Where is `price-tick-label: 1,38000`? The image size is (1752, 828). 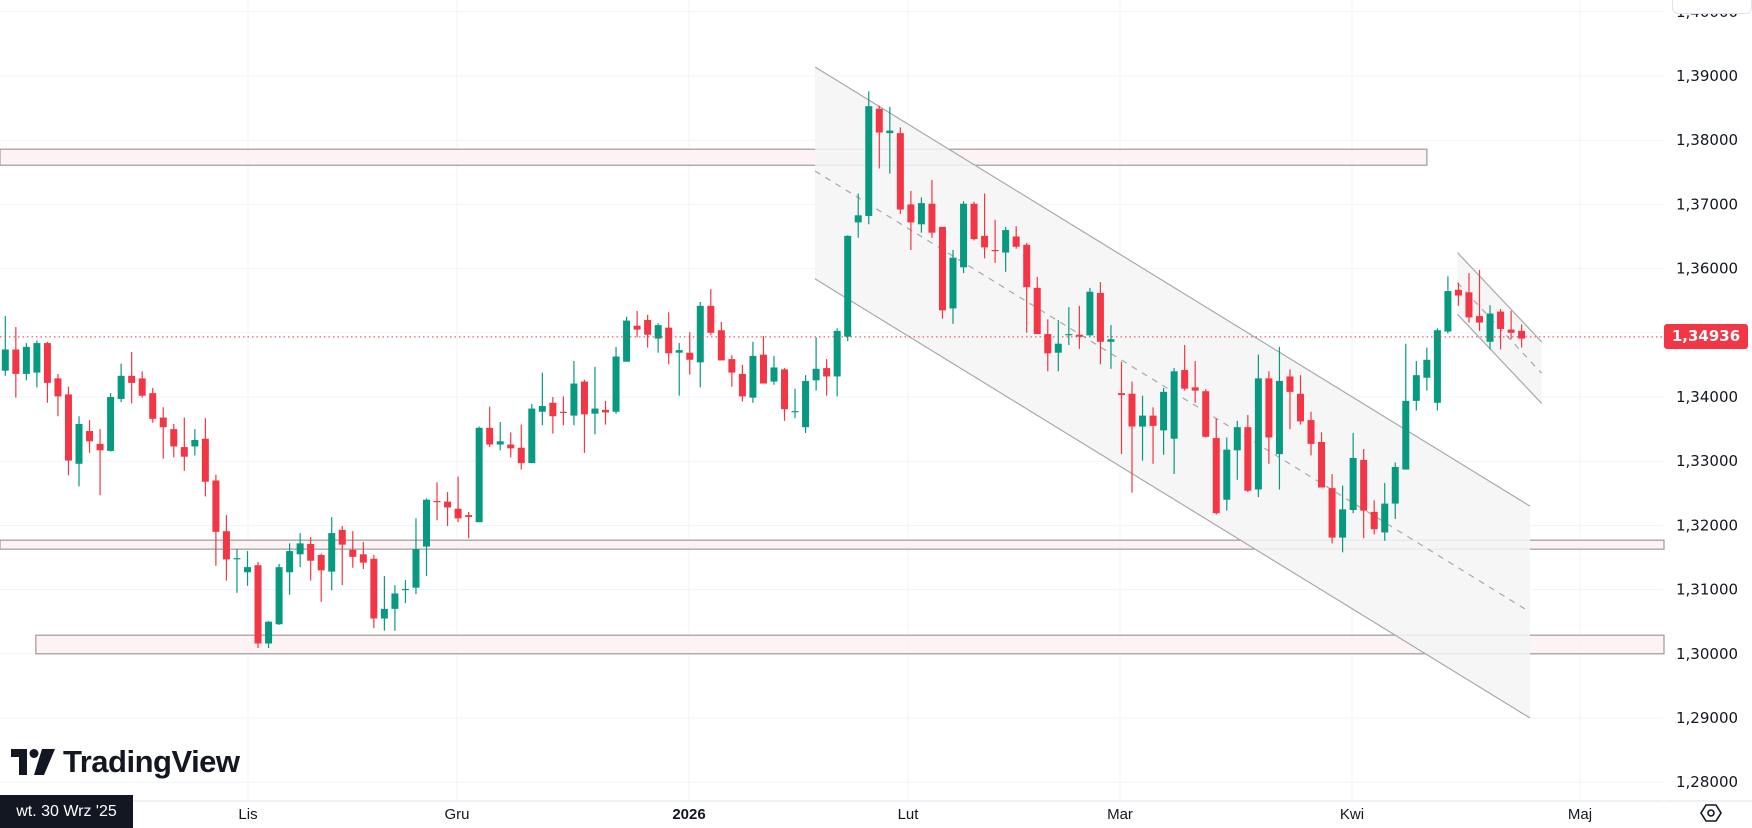
price-tick-label: 1,38000 is located at coordinates (1707, 140).